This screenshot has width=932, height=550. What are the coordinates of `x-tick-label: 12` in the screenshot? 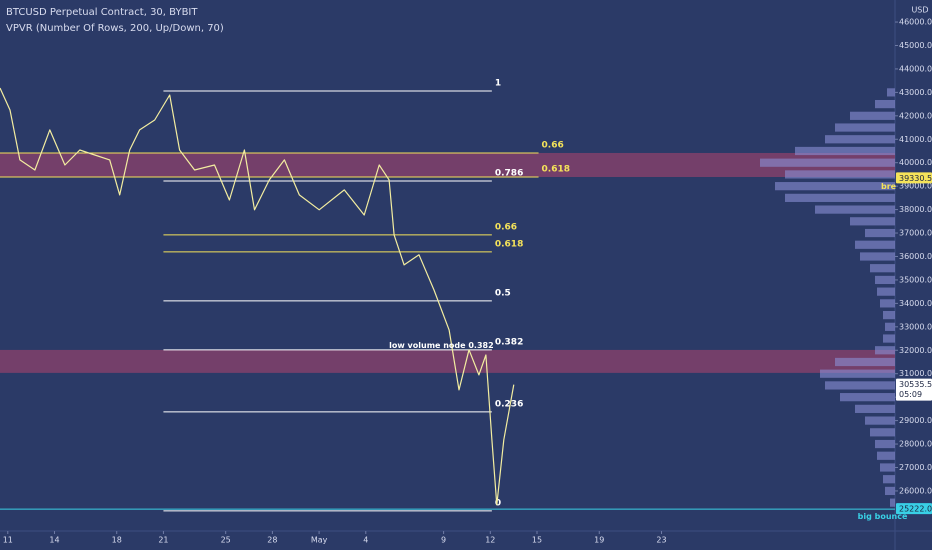 It's located at (490, 540).